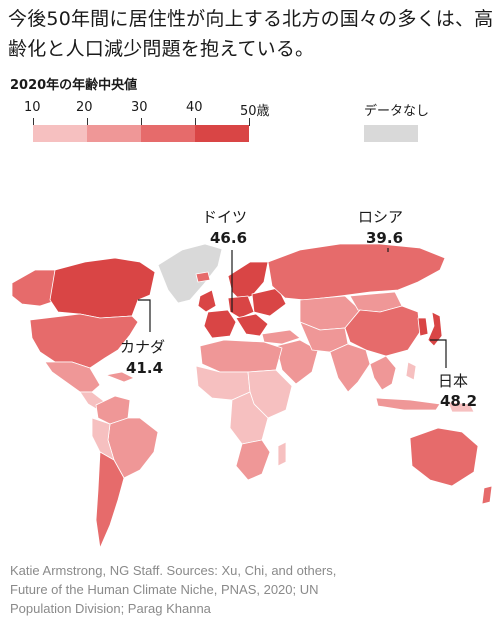  I want to click on india, so click(350, 368).